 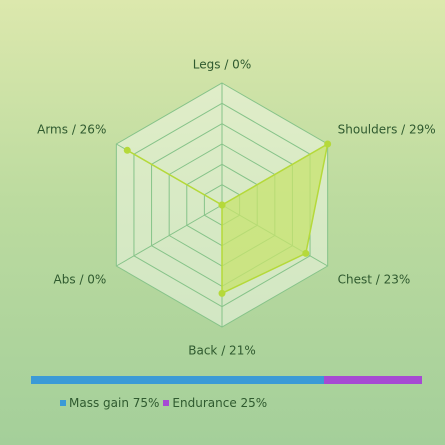 What do you see at coordinates (222, 205) in the screenshot?
I see `data-point-abs` at bounding box center [222, 205].